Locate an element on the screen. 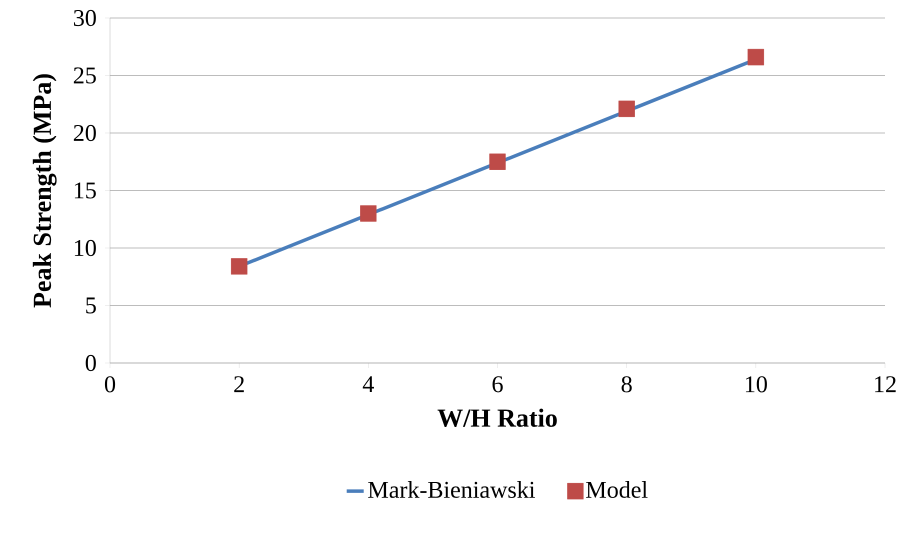  x-tick-label: 10 is located at coordinates (756, 384).